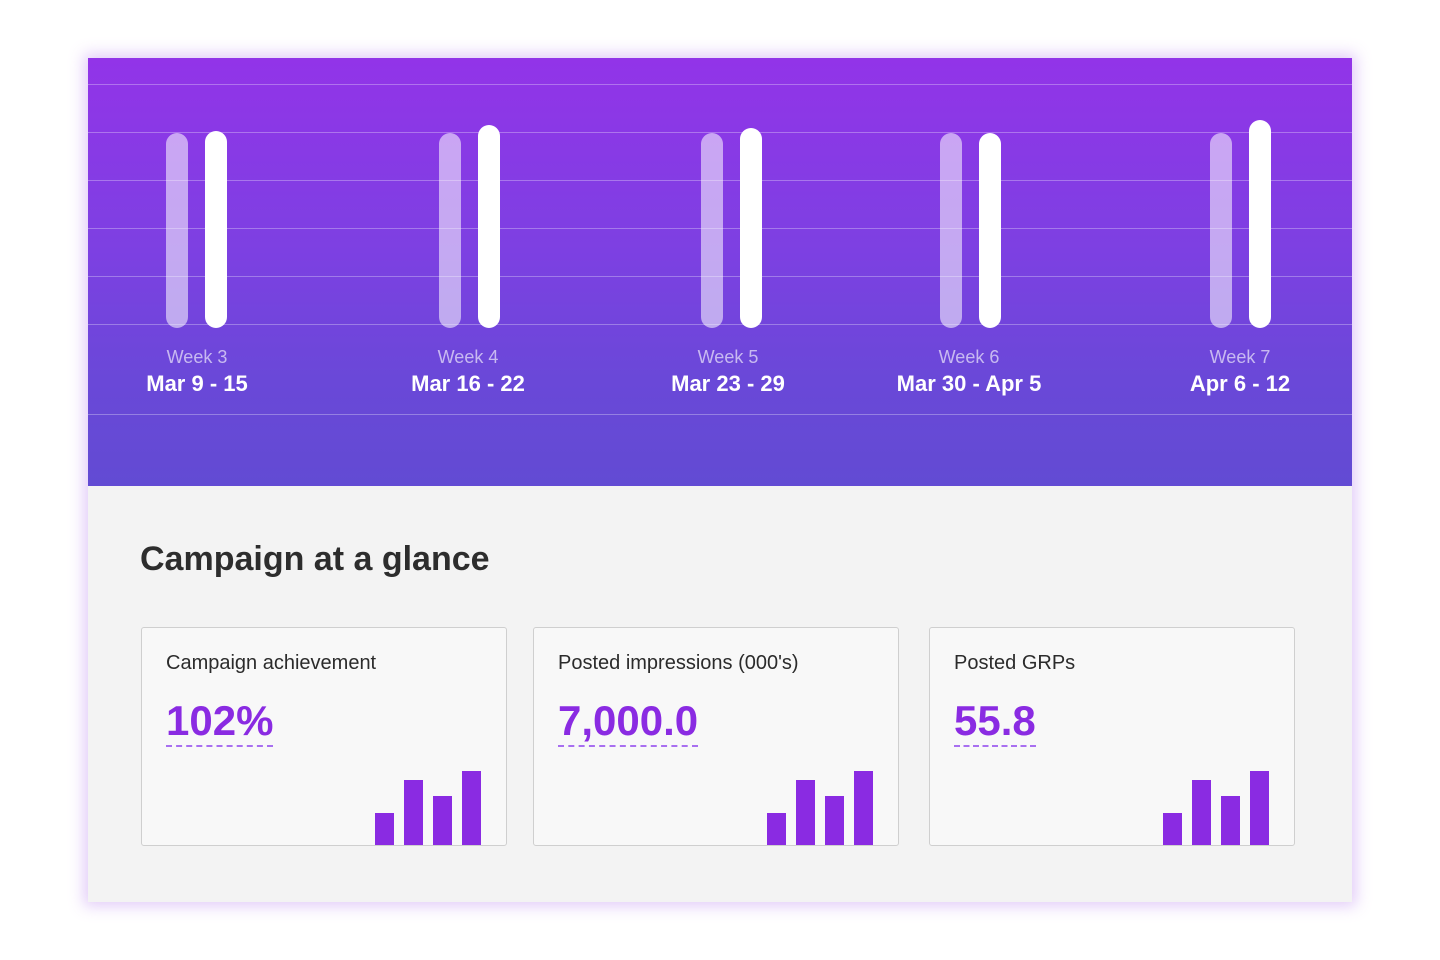 The image size is (1440, 960). Describe the element at coordinates (315, 559) in the screenshot. I see `section-title: Campaign at a glance` at that location.